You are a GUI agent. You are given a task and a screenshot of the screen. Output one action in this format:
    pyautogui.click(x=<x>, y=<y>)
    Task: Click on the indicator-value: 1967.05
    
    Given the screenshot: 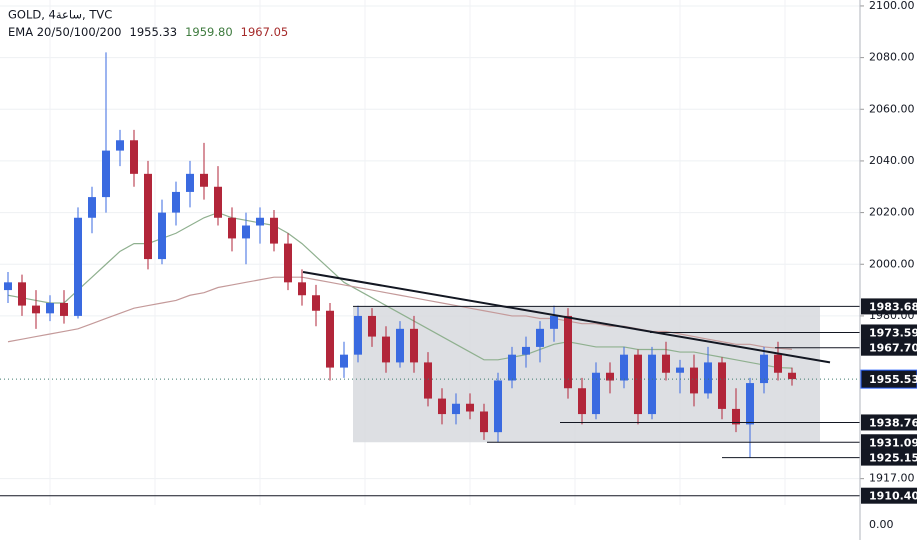 What is the action you would take?
    pyautogui.click(x=265, y=32)
    